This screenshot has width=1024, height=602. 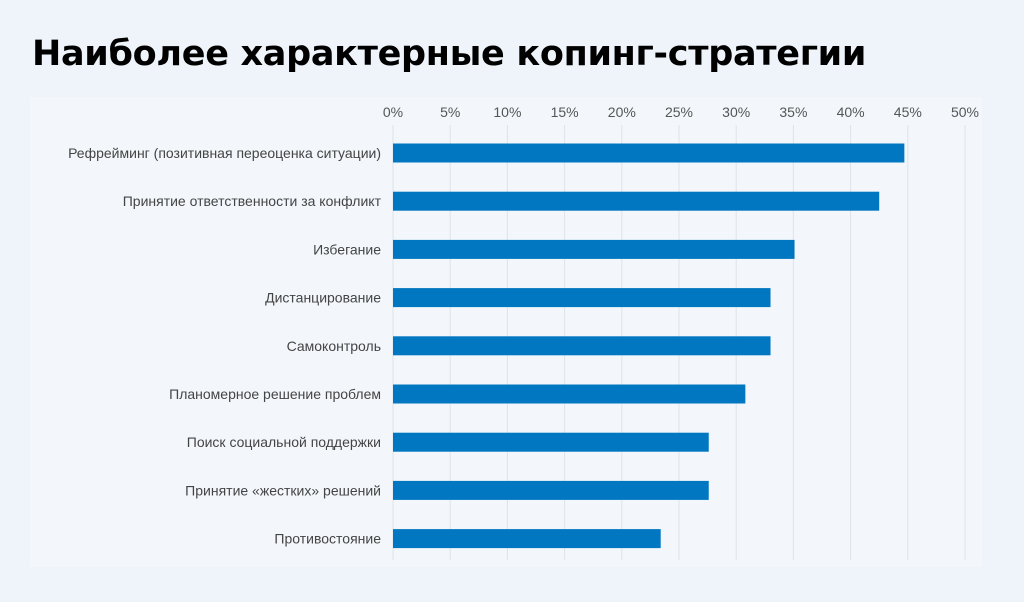 What do you see at coordinates (275, 394) in the screenshot?
I see `category-label: Планомерное решение проблем` at bounding box center [275, 394].